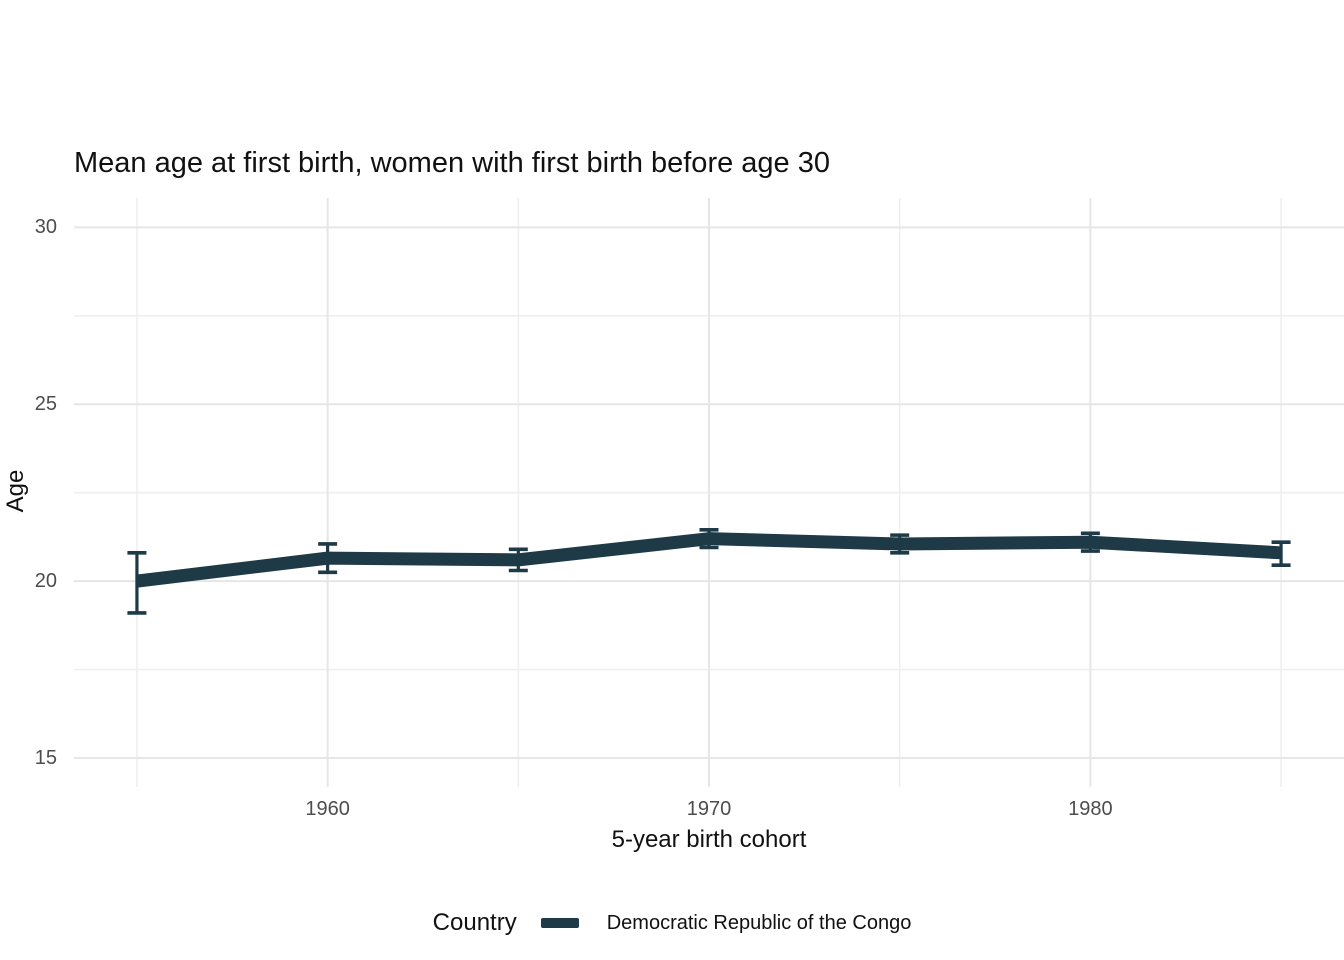 This screenshot has height=960, width=1344. Describe the element at coordinates (1090, 809) in the screenshot. I see `x-tick-label: 1980` at that location.